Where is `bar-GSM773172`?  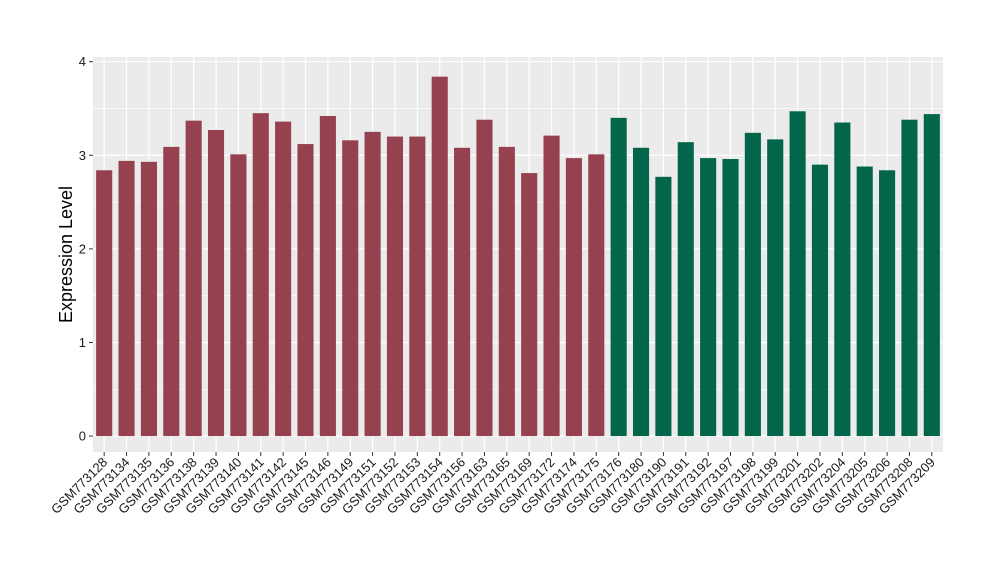
bar-GSM773172 is located at coordinates (551, 286).